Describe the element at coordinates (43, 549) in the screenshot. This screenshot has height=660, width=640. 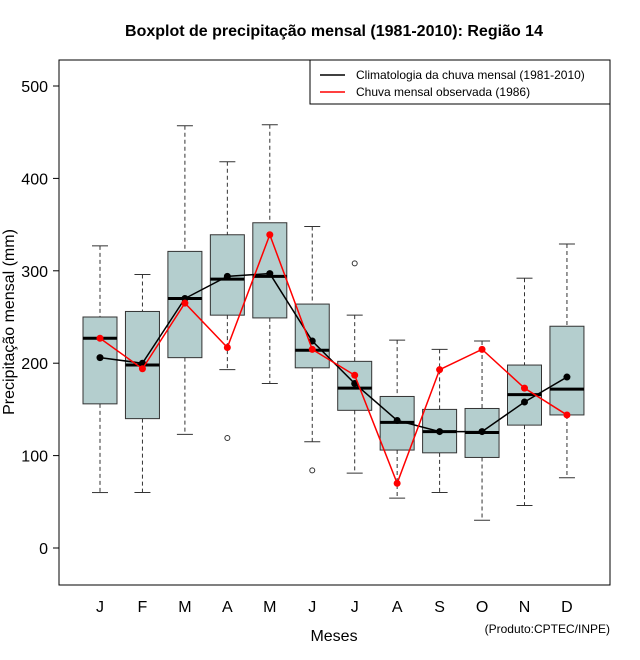
I see `y-tick-label: 0` at that location.